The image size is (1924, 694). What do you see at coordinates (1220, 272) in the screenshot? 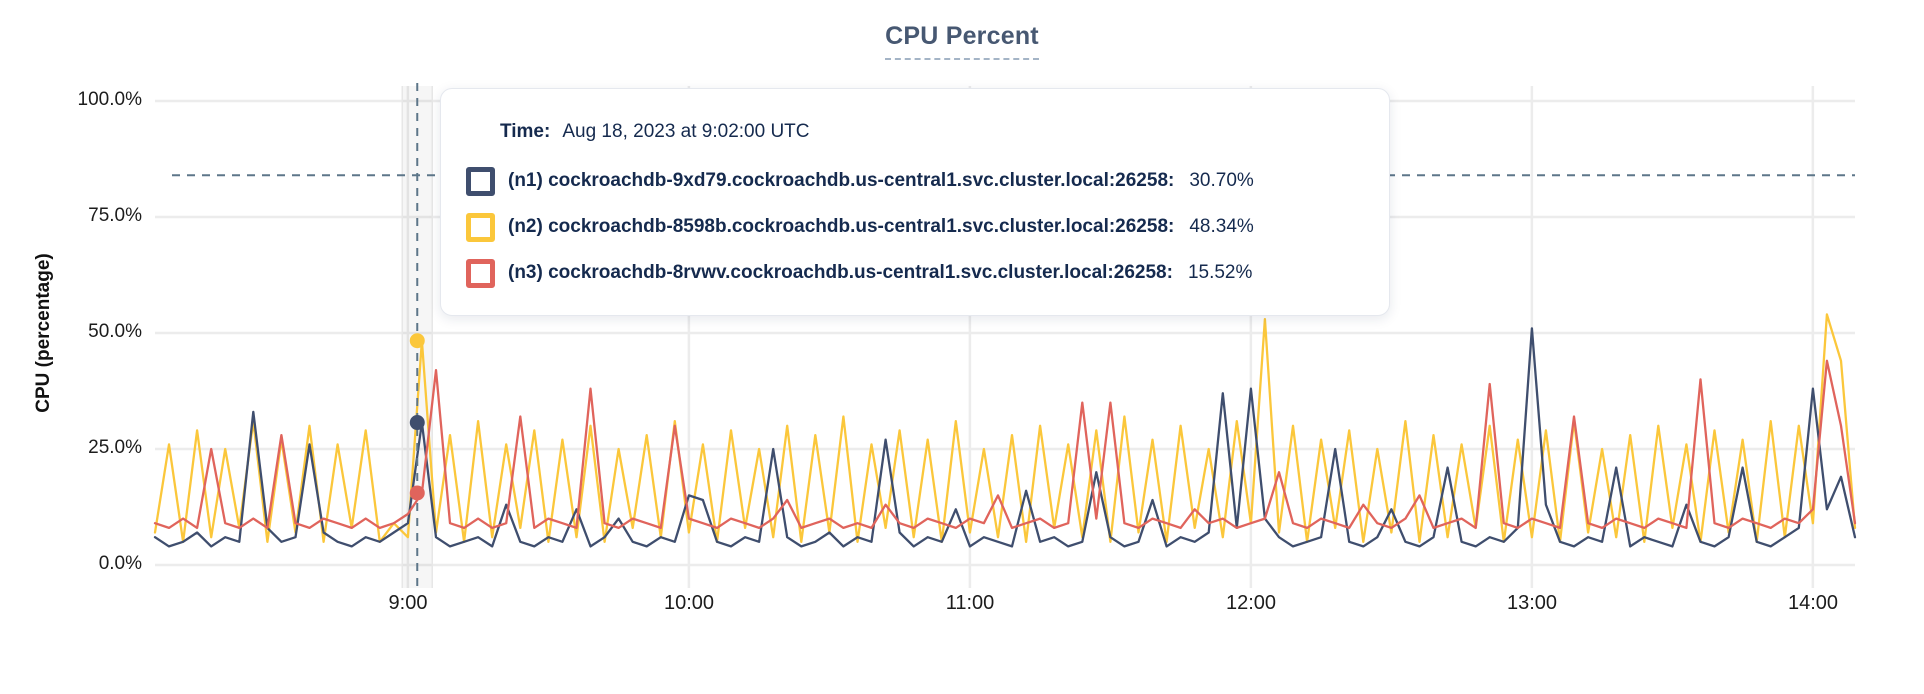
I see `tooltip-series-value-n3: 15.52%` at bounding box center [1220, 272].